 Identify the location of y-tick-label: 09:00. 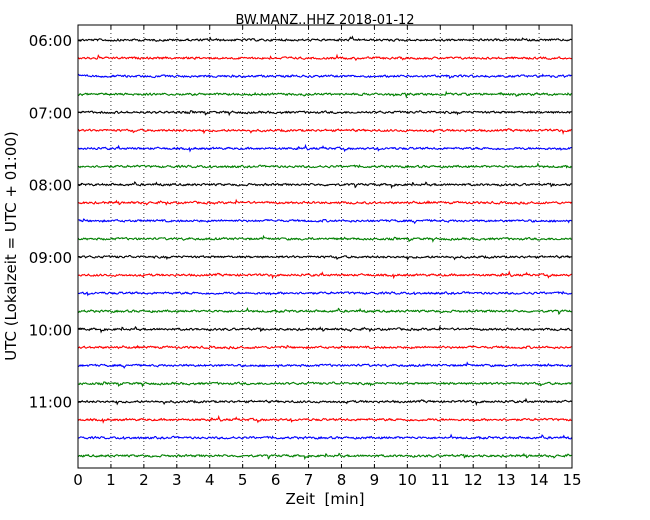
(50, 258).